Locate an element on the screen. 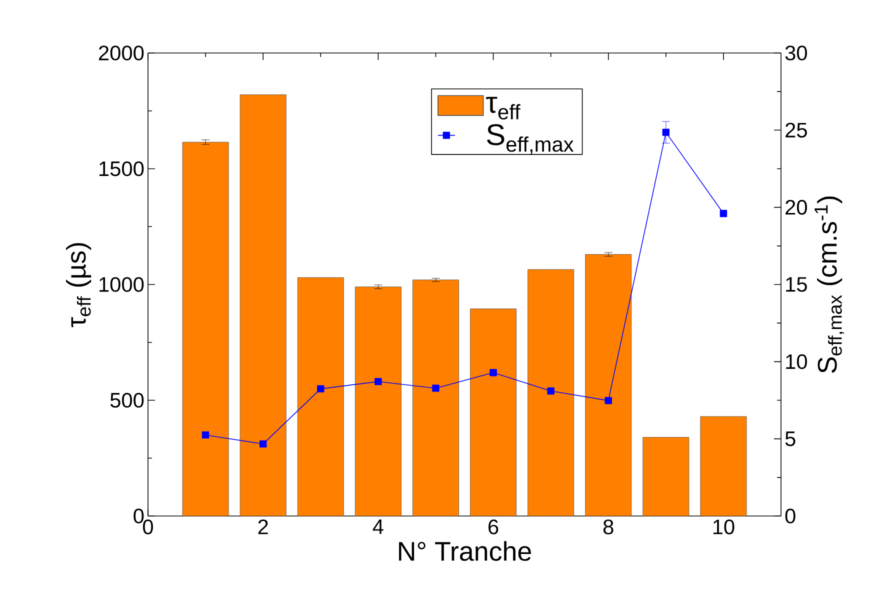  y2-tick-label: 5 is located at coordinates (790, 439).